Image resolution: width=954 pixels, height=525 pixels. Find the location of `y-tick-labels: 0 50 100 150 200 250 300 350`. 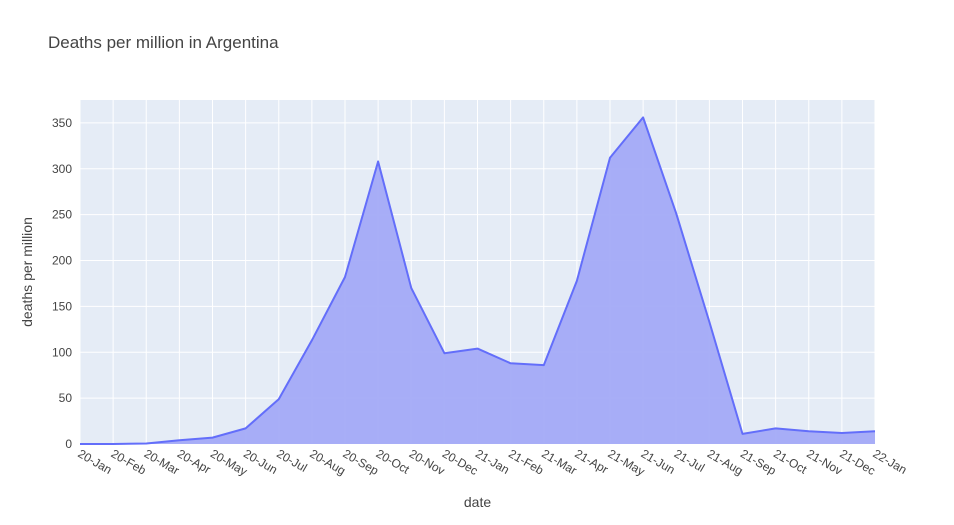

y-tick-labels: 0 50 100 150 200 250 300 350 is located at coordinates (62, 283).